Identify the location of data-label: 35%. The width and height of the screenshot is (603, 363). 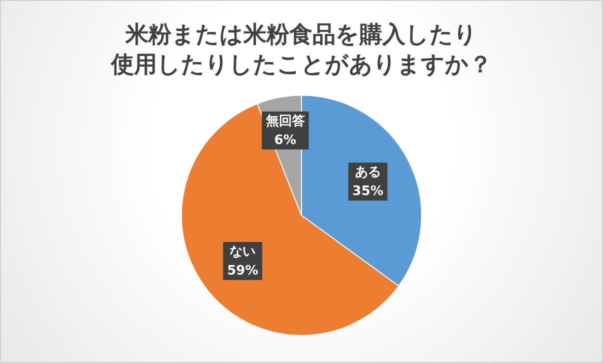
(368, 191).